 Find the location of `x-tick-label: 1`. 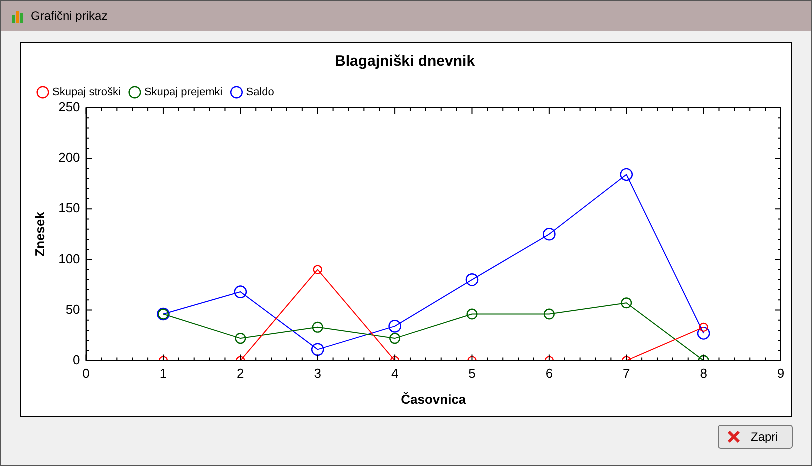

x-tick-label: 1 is located at coordinates (164, 374).